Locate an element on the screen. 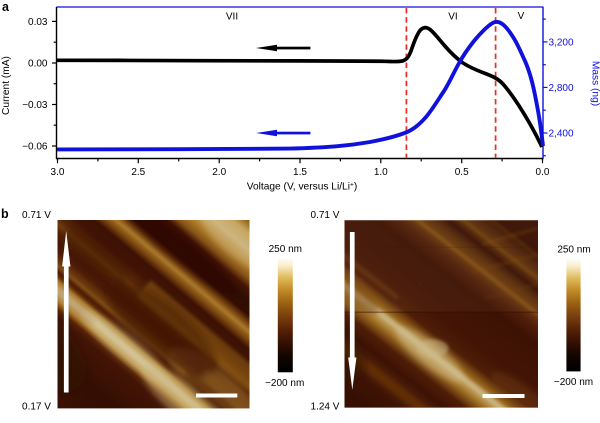  svg-text: 2.5 is located at coordinates (138, 172).